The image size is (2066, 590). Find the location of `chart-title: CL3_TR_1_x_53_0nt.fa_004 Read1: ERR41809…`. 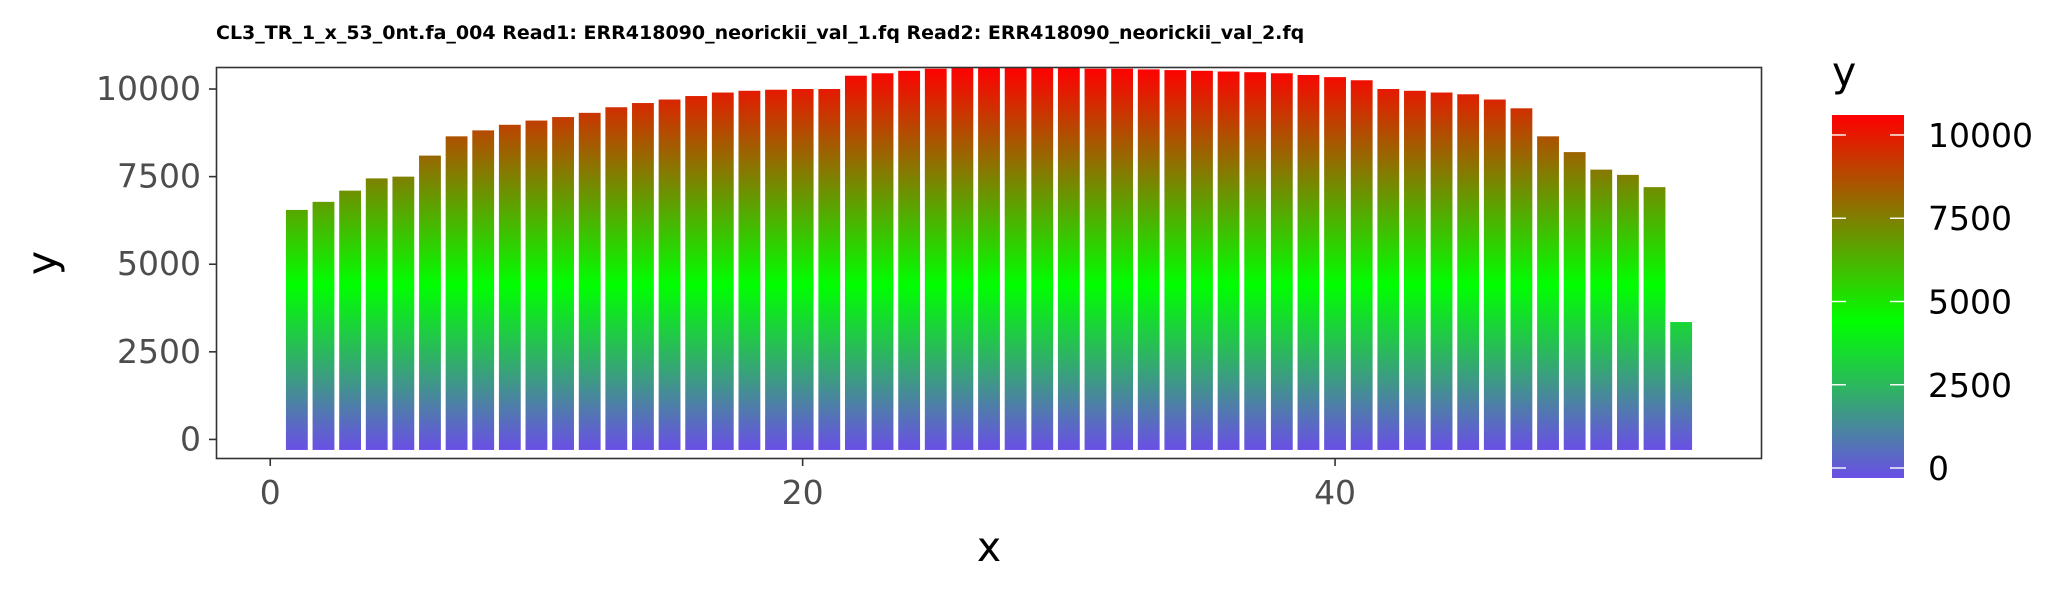

chart-title: CL3_TR_1_x_53_0nt.fa_004 Read1: ERR41809… is located at coordinates (760, 33).